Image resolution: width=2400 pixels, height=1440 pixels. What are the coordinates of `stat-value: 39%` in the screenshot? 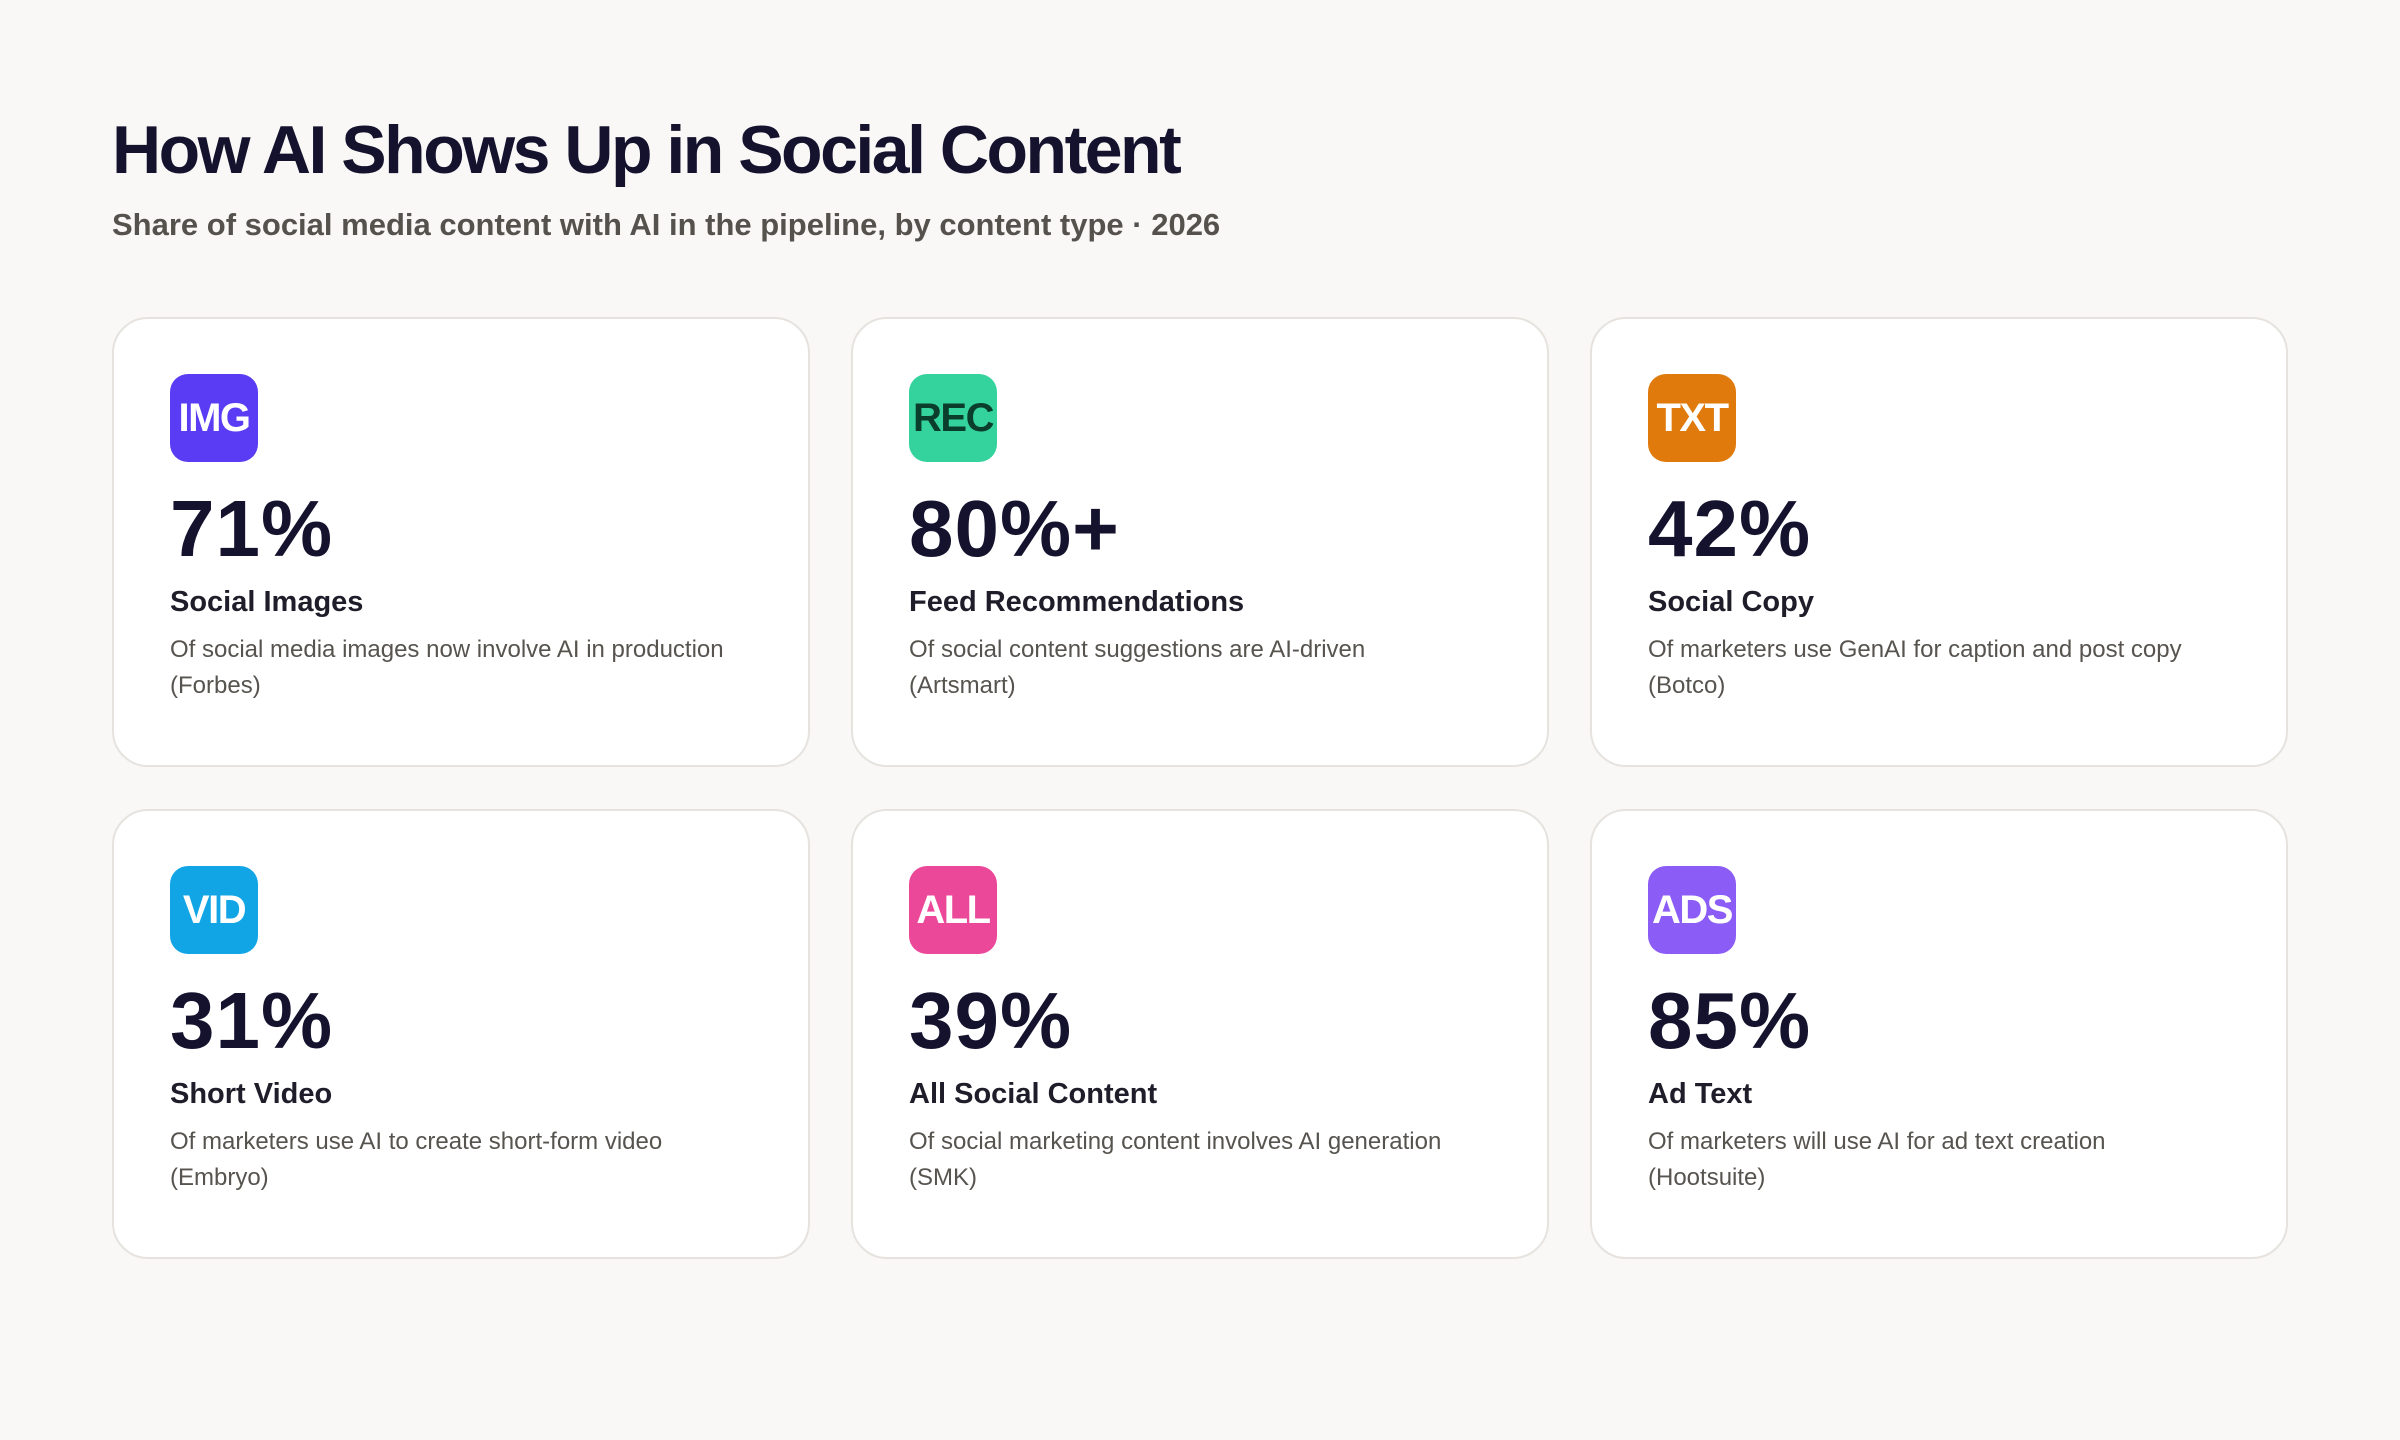 It's located at (991, 1020).